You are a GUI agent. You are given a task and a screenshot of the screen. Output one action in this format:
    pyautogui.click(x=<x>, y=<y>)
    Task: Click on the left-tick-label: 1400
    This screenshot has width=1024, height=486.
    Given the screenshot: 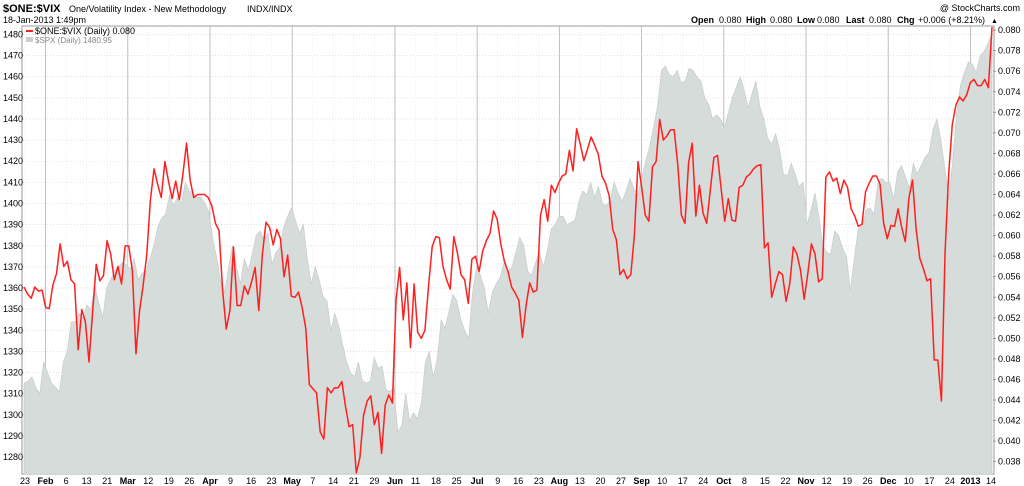 What is the action you would take?
    pyautogui.click(x=13, y=204)
    